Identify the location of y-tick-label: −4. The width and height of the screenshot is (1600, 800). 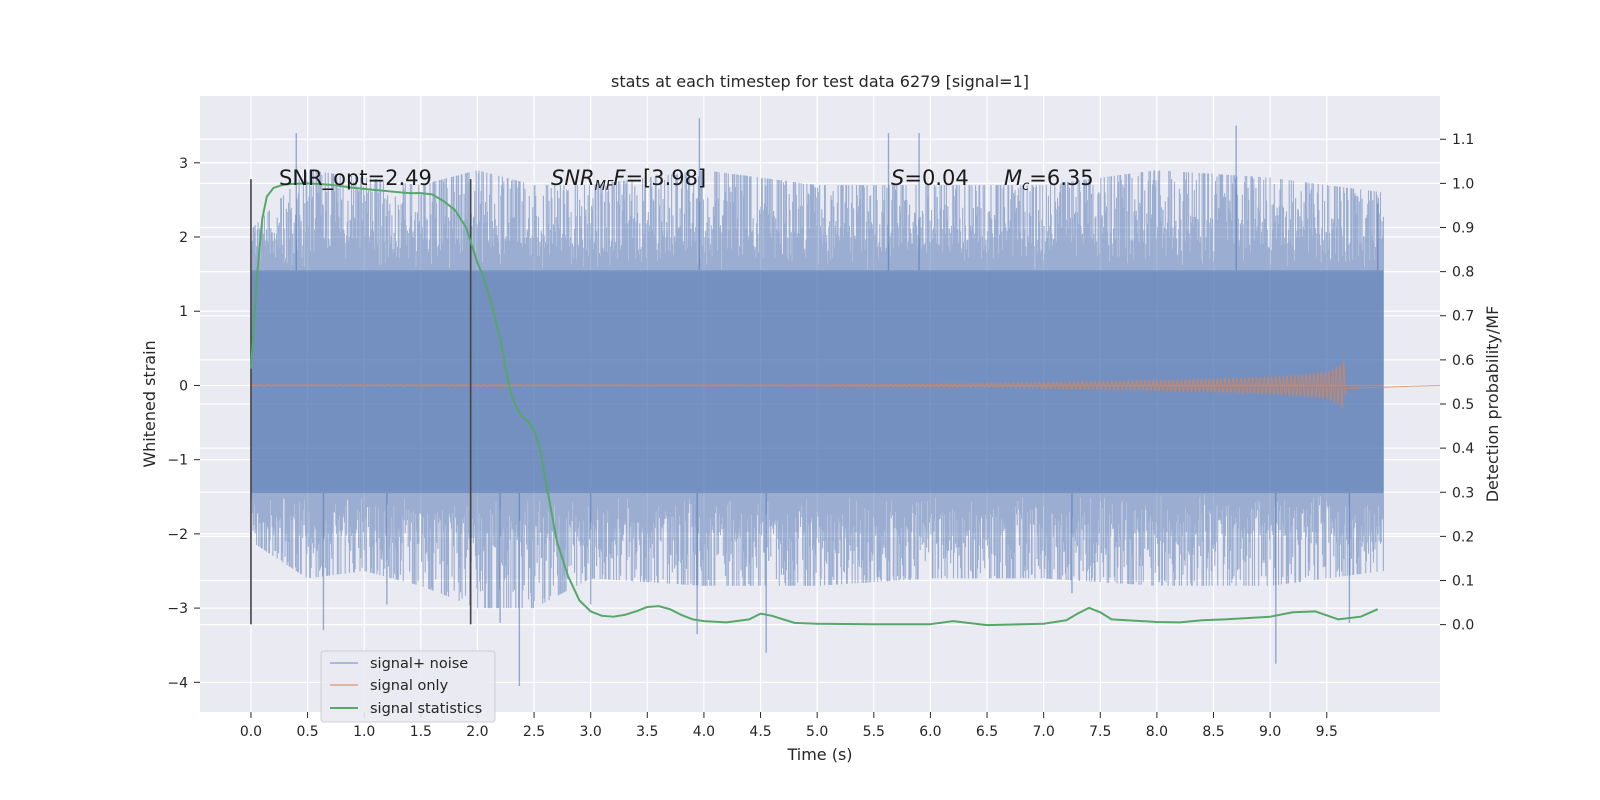
(177, 683).